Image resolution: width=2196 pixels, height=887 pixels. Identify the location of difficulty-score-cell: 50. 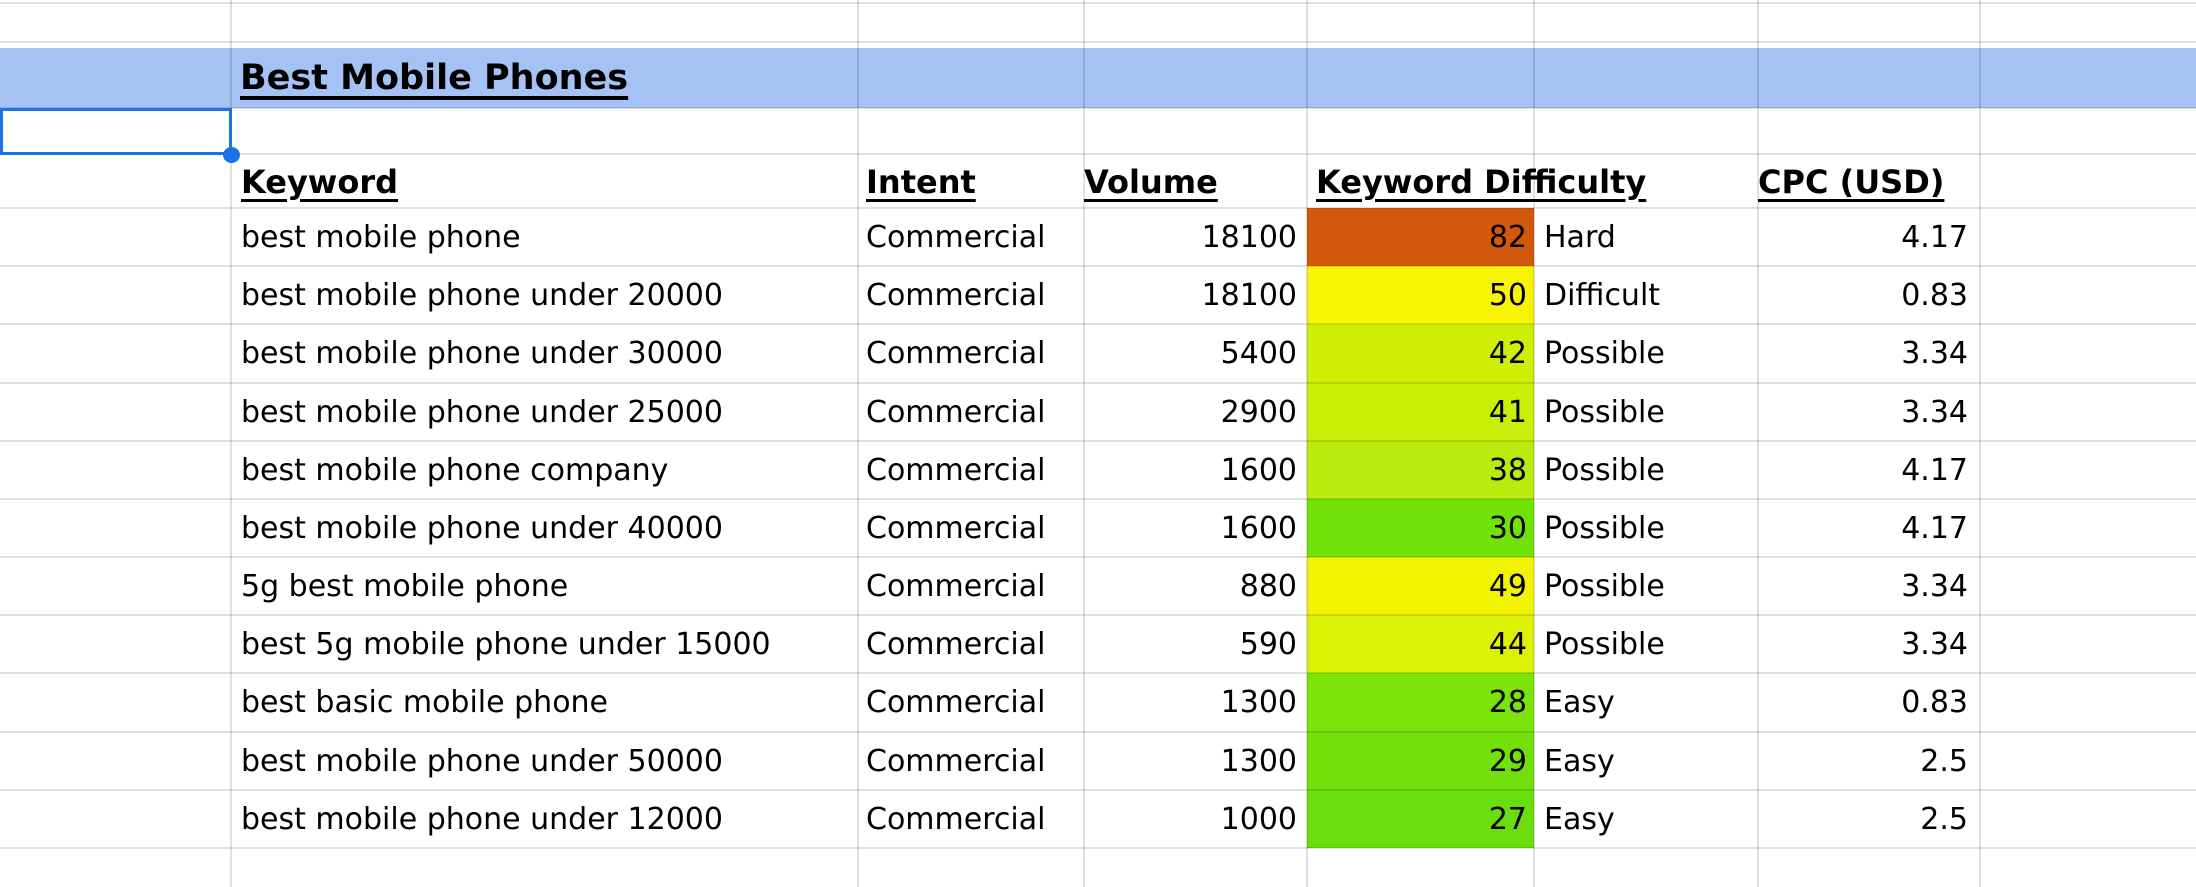
(1420, 295).